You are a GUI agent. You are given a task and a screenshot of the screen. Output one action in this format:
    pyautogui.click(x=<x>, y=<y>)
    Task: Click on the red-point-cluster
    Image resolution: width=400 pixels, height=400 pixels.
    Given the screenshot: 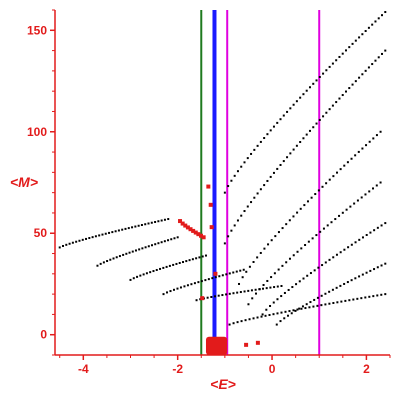 What is the action you would take?
    pyautogui.click(x=216, y=345)
    